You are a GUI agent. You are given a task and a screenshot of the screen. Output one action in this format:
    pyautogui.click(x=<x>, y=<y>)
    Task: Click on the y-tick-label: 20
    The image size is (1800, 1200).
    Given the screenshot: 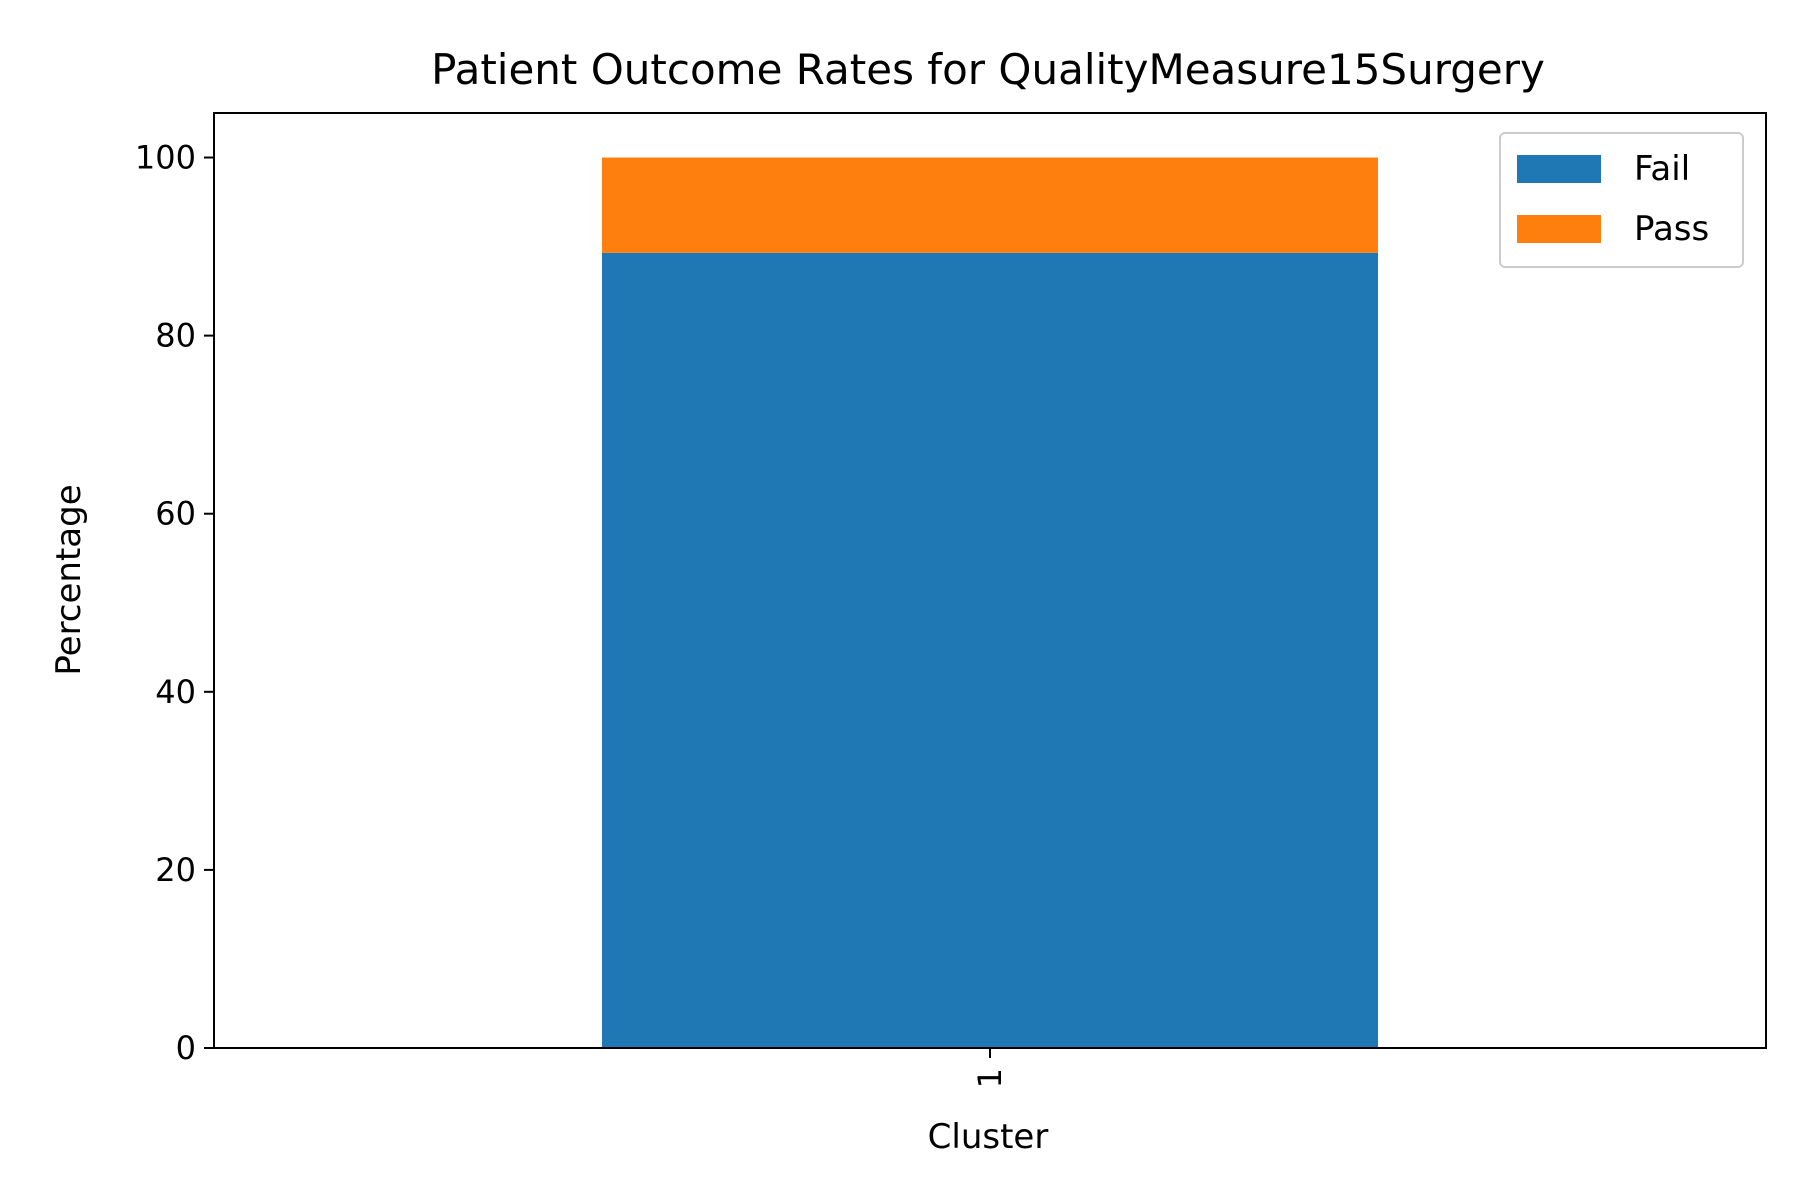 What is the action you would take?
    pyautogui.click(x=175, y=870)
    